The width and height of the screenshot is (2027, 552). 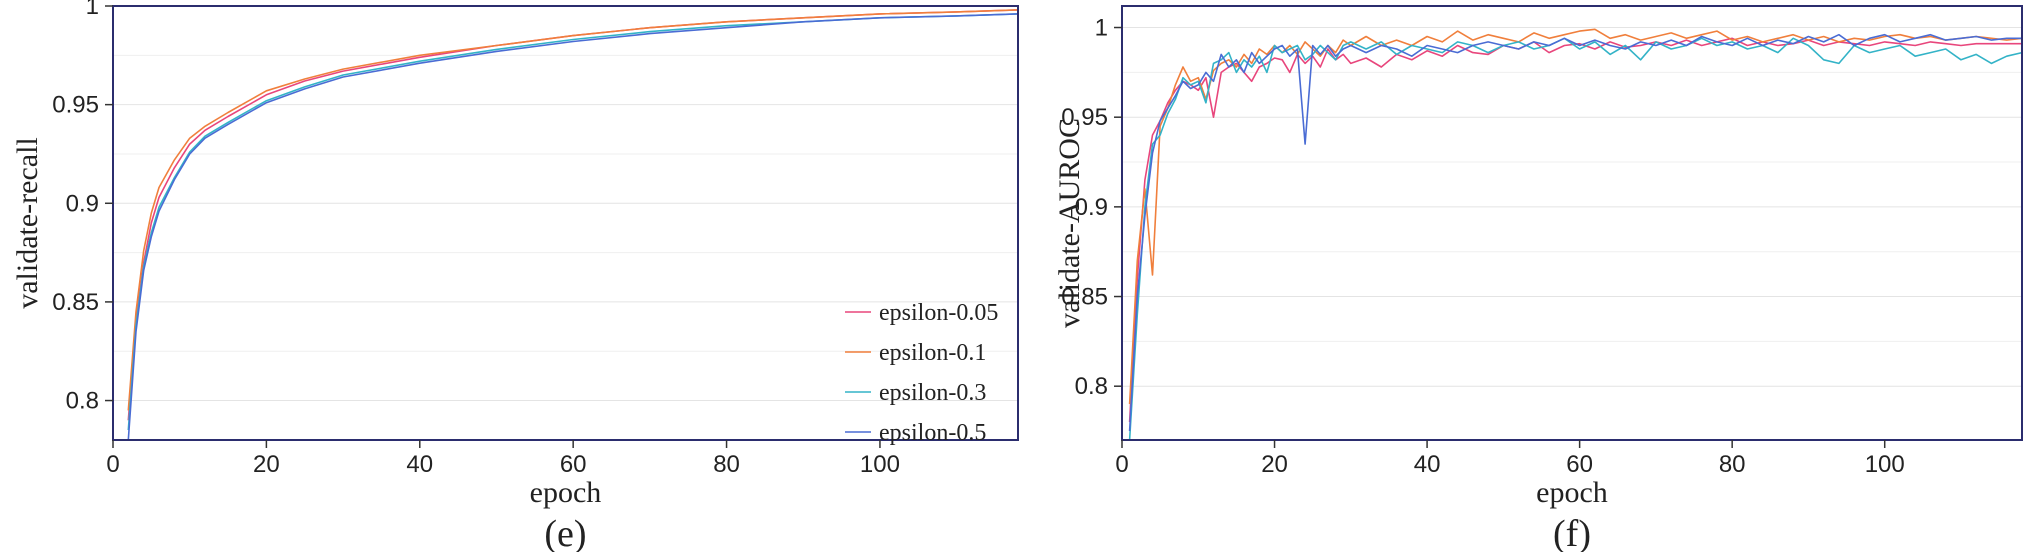 I want to click on legend-label: epsilon-0.1, so click(x=932, y=353).